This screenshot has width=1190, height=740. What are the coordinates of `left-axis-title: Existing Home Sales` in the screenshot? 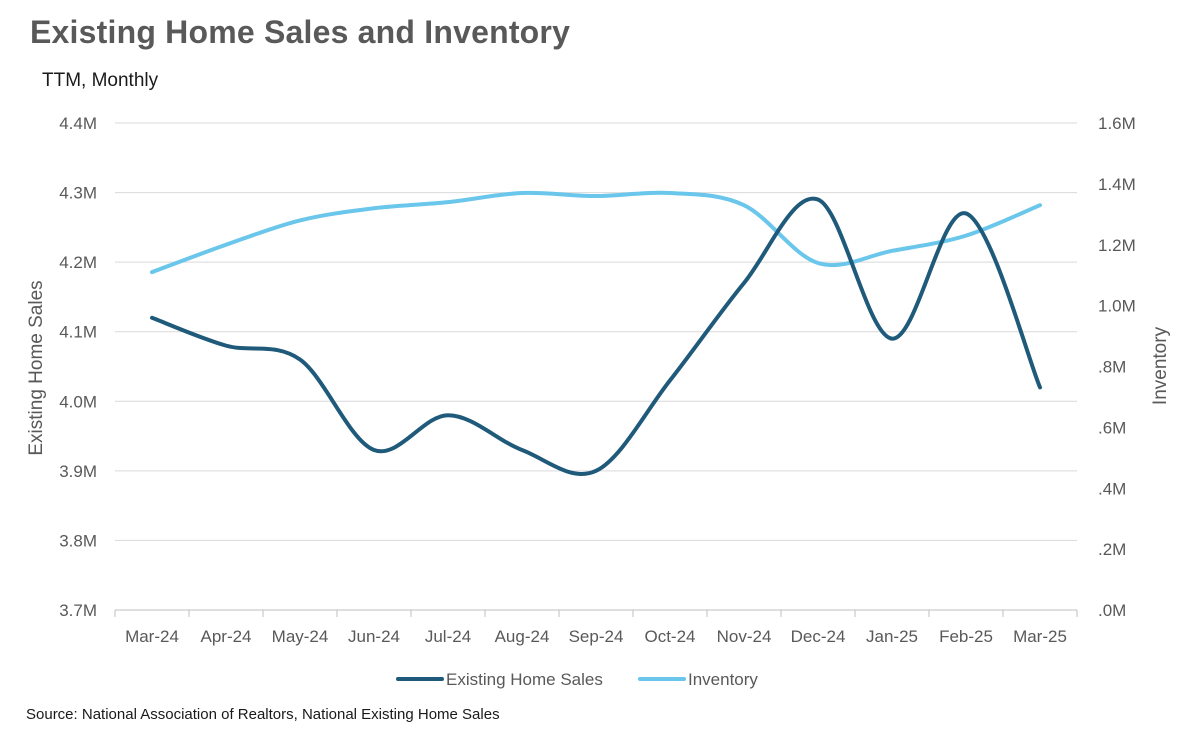 It's located at (36, 367).